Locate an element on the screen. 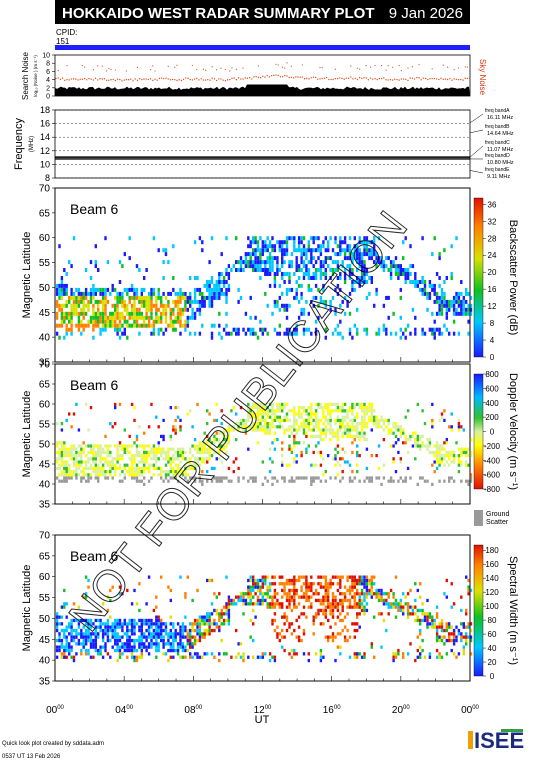 Image resolution: width=536 pixels, height=761 pixels. latitude-ytick-label: 50 is located at coordinates (45, 288).